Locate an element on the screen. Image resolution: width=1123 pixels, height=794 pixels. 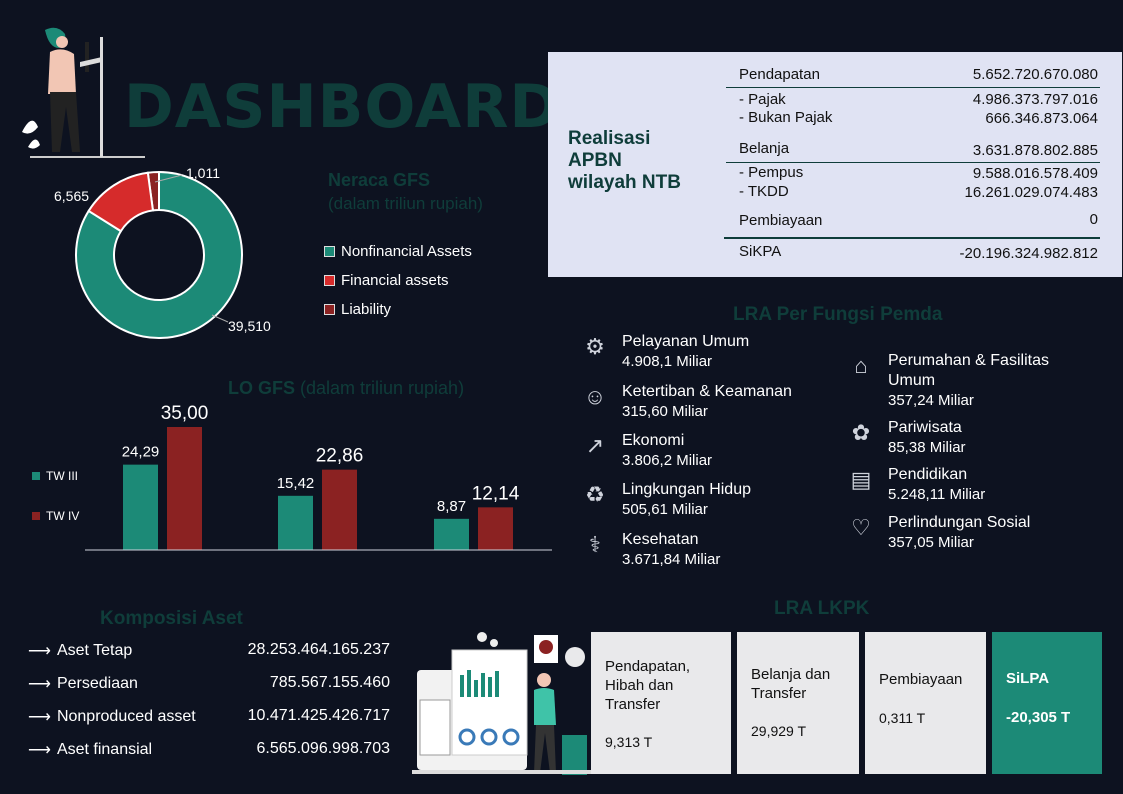
lra-fungsi-title: LRA Per Fungsi Pemda is located at coordinates (838, 314).